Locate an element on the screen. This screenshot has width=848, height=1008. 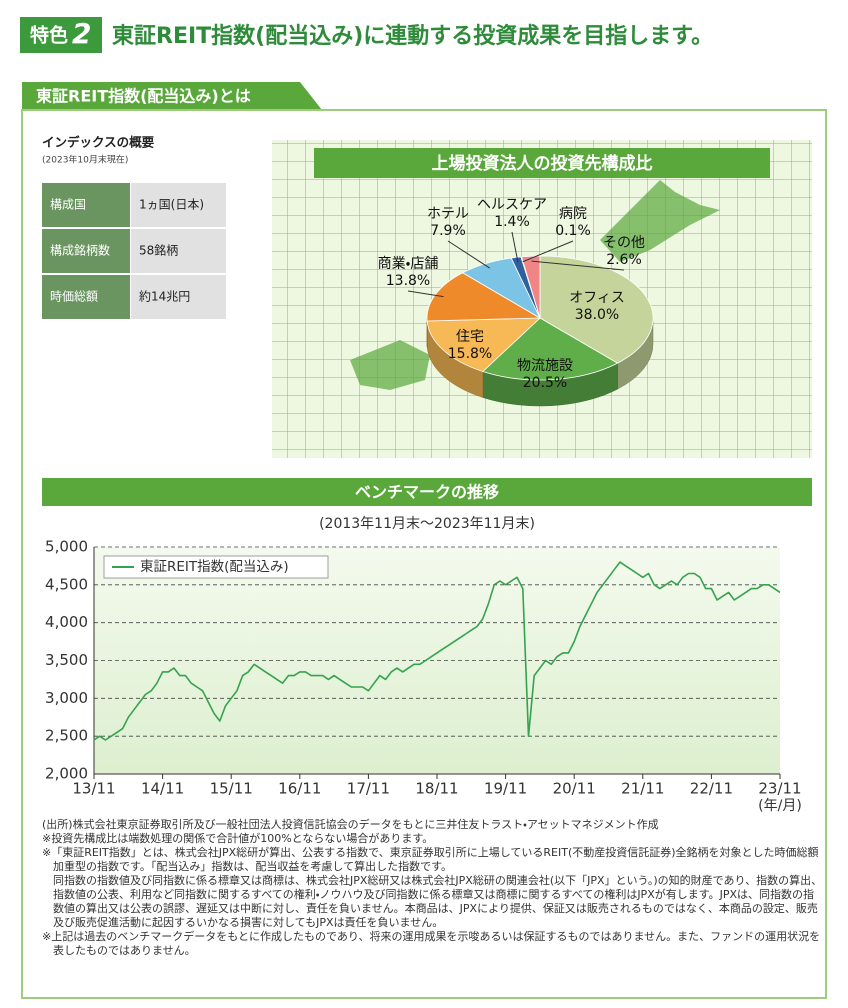
table-text: 約14兆円 is located at coordinates (164, 296).